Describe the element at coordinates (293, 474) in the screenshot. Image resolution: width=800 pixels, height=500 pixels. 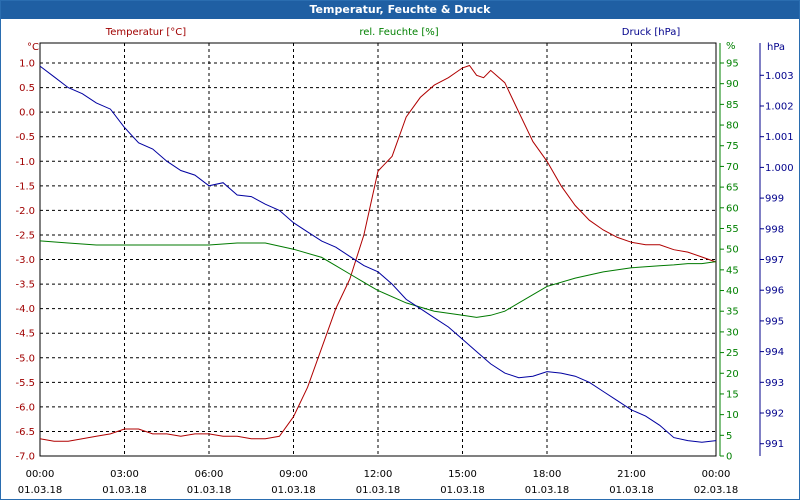
I see `x-tick-time: 09:00` at that location.